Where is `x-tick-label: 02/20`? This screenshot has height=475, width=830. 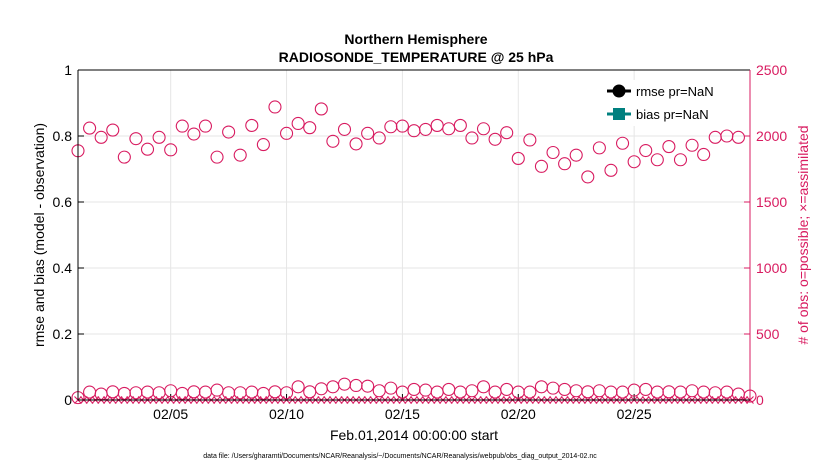 x-tick-label: 02/20 is located at coordinates (518, 414).